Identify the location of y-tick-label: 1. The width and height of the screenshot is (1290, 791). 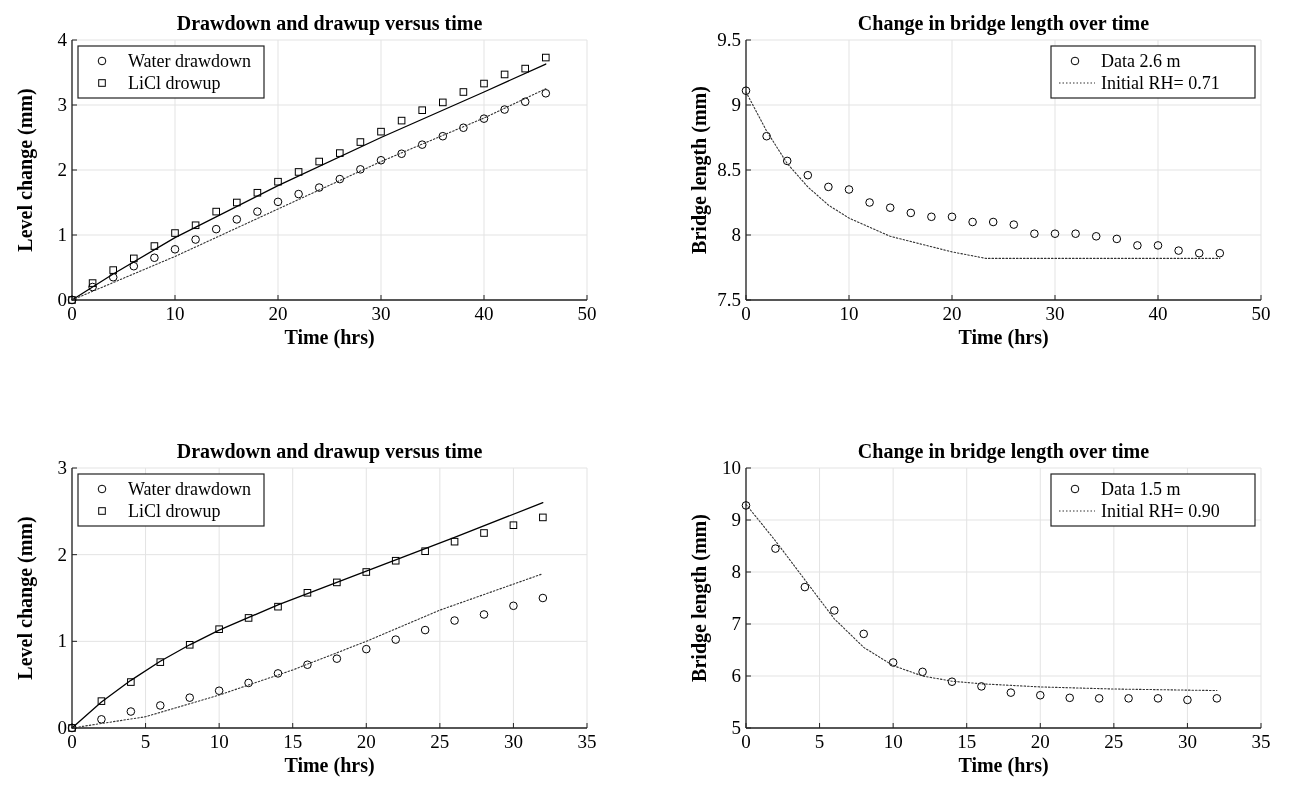
(62, 234).